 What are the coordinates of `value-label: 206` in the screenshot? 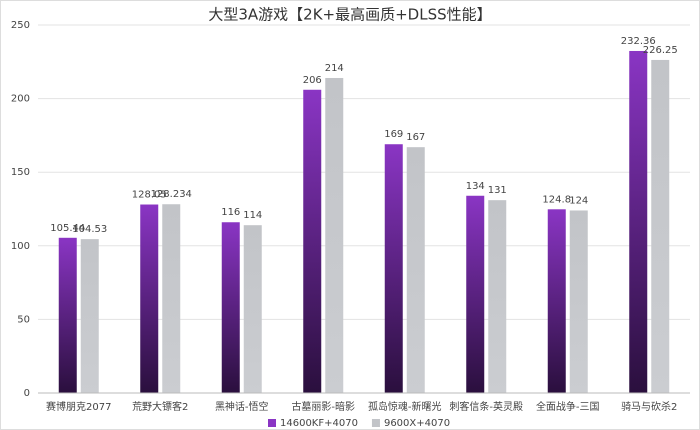 It's located at (312, 80).